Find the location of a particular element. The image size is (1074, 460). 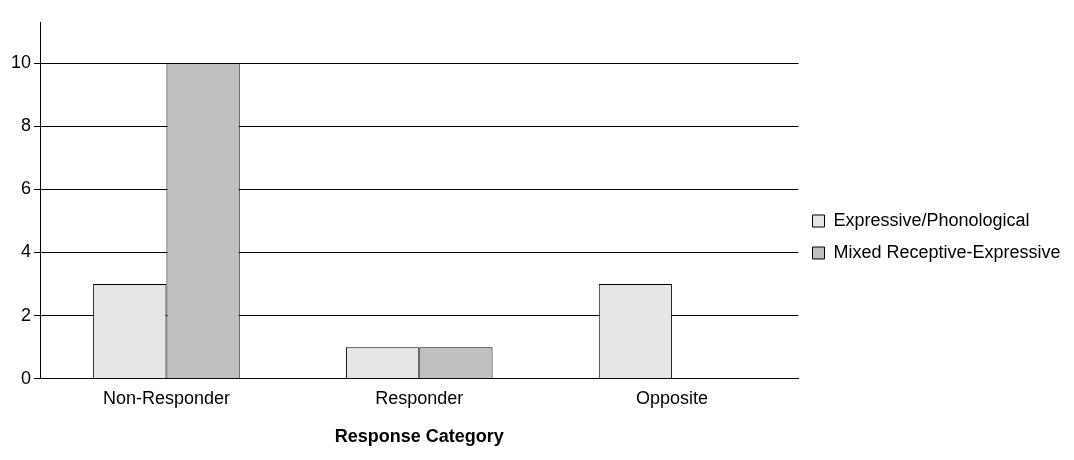

y-tick-label: 10 is located at coordinates (21, 62).